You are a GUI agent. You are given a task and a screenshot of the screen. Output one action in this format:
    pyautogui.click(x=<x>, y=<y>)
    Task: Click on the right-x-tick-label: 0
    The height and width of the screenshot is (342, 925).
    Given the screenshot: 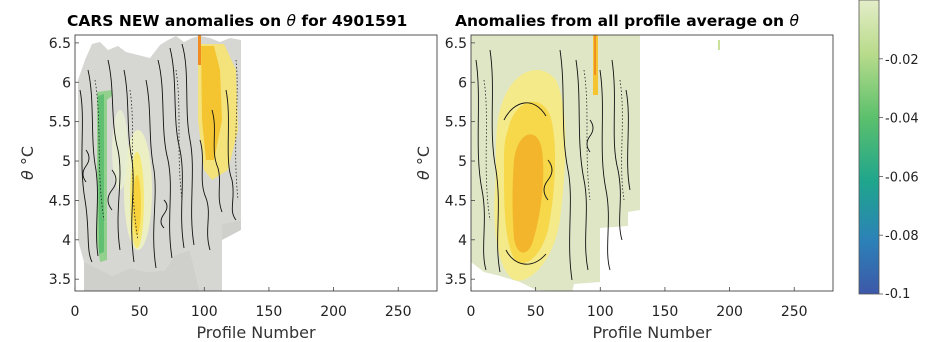 What is the action you would take?
    pyautogui.click(x=471, y=312)
    